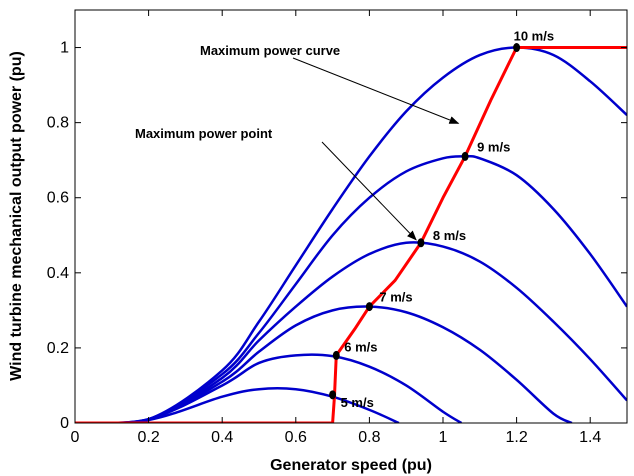 The image size is (634, 476). What do you see at coordinates (296, 437) in the screenshot?
I see `x-tick-label: 0.6` at bounding box center [296, 437].